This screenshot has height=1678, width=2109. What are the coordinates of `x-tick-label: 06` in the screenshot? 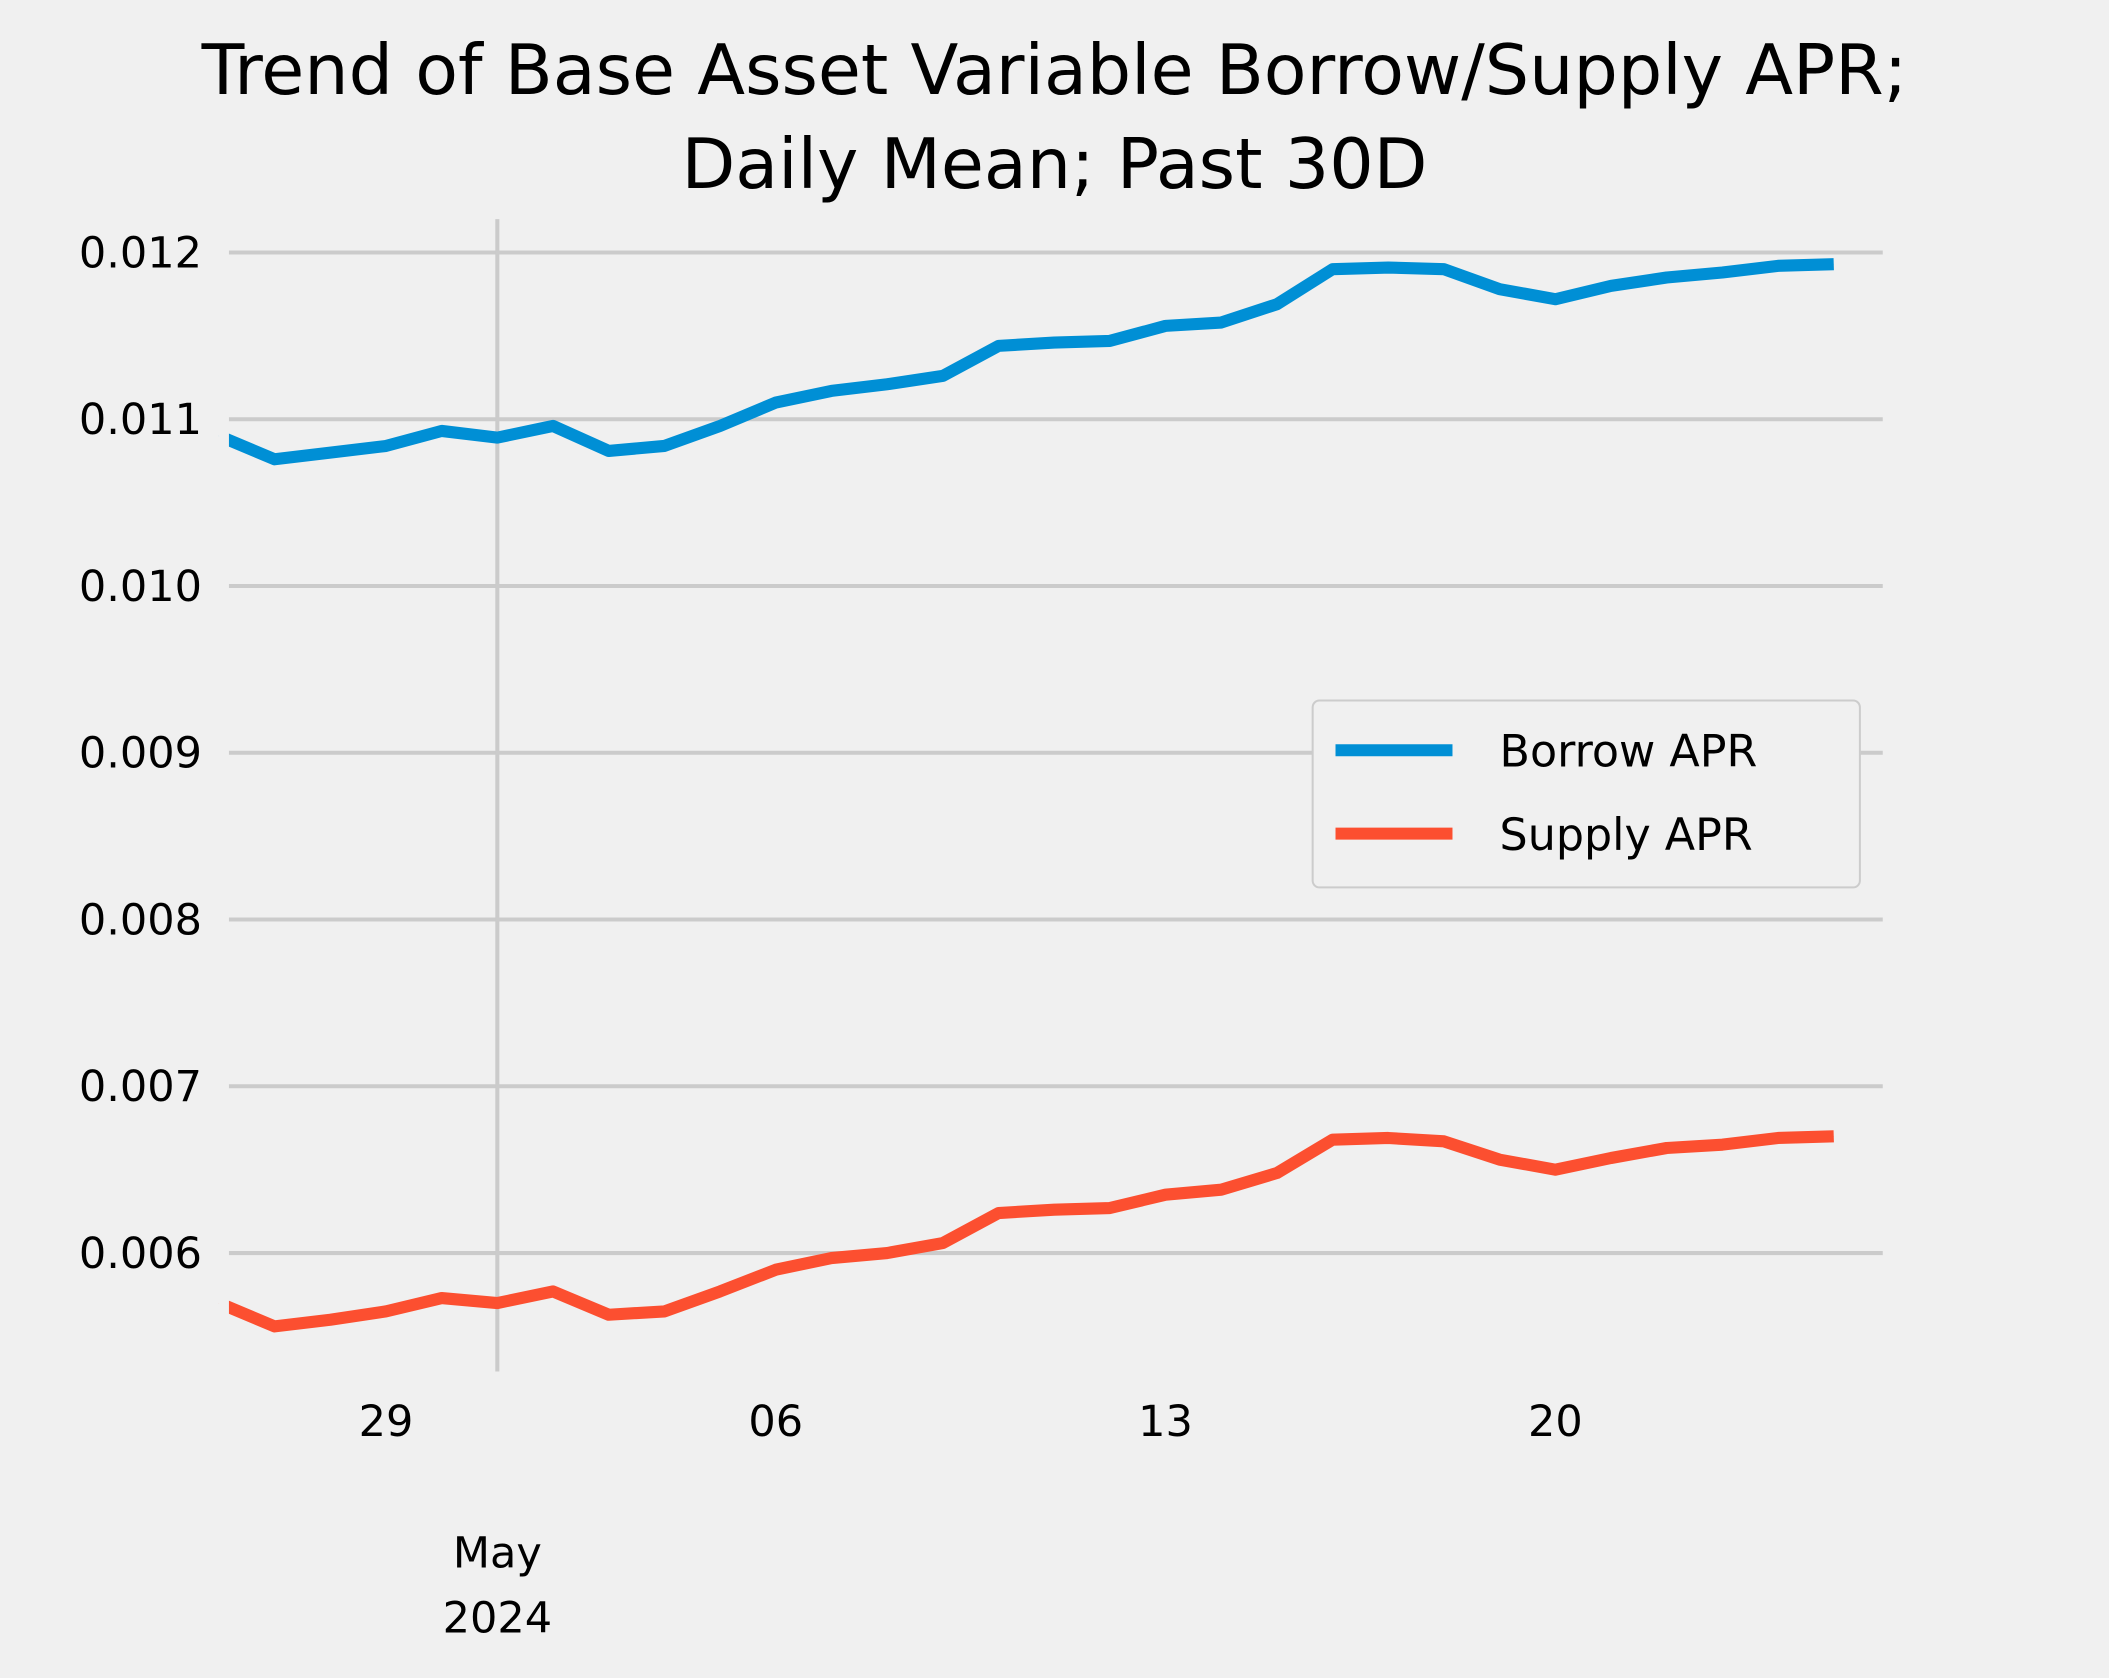 It's located at (775, 1422).